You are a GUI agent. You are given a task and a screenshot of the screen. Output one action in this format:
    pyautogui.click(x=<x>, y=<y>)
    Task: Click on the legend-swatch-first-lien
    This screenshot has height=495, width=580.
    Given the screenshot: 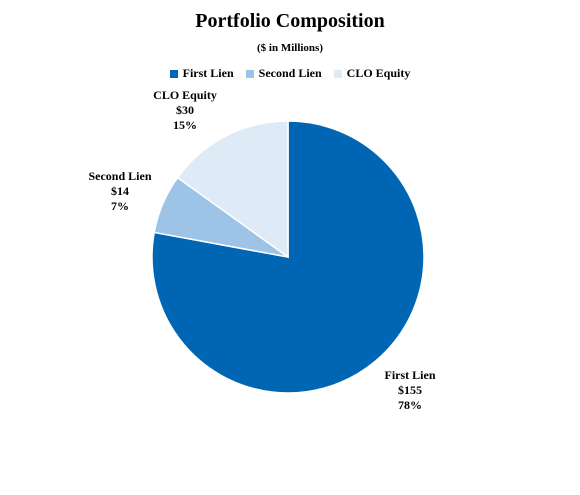 What is the action you would take?
    pyautogui.click(x=173, y=73)
    